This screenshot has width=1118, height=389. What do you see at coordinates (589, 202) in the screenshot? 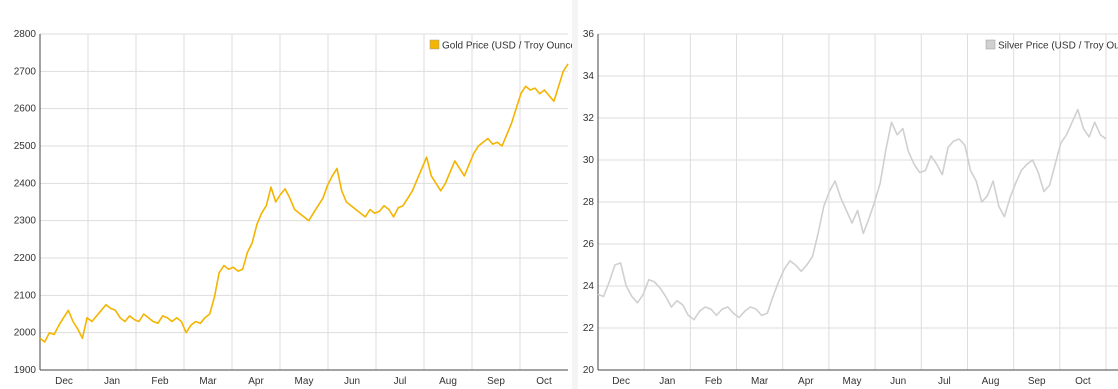
I see `y-tick-label: 28` at bounding box center [589, 202].